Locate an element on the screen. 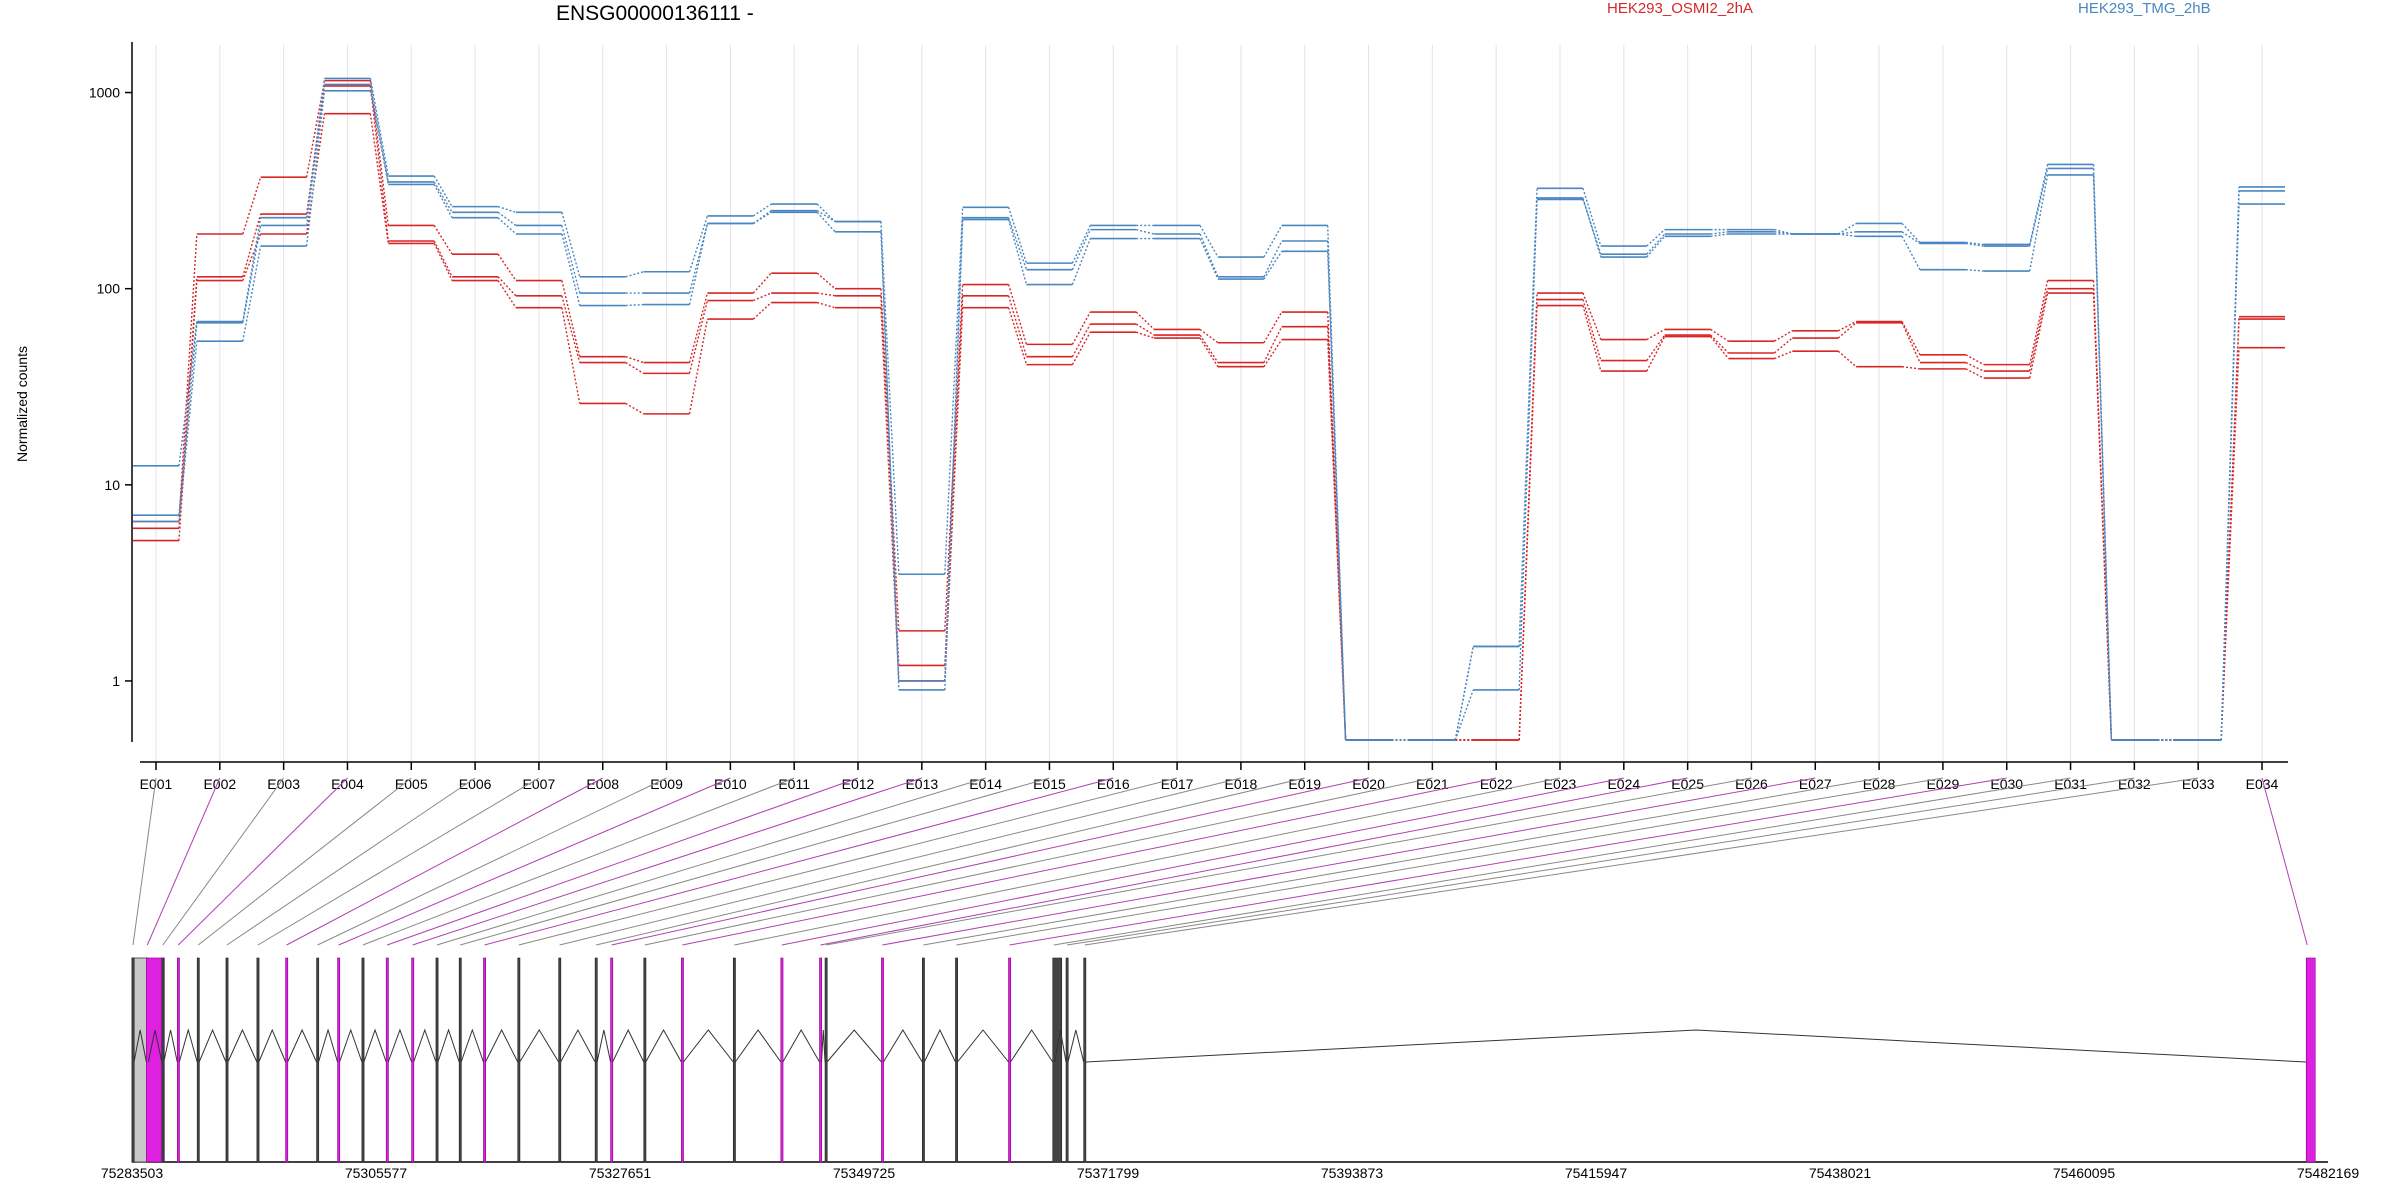 The width and height of the screenshot is (2400, 1200). x-tick-label: E005 is located at coordinates (411, 784).